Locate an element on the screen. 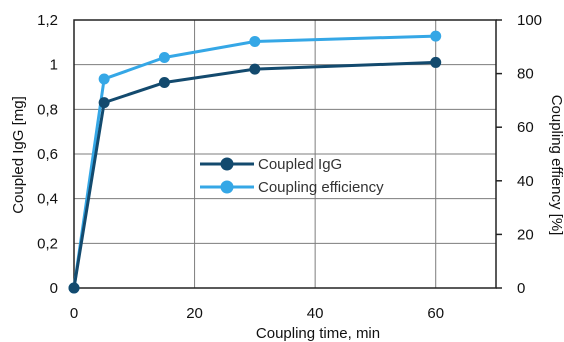  x-tick-label: 0 is located at coordinates (74, 313).